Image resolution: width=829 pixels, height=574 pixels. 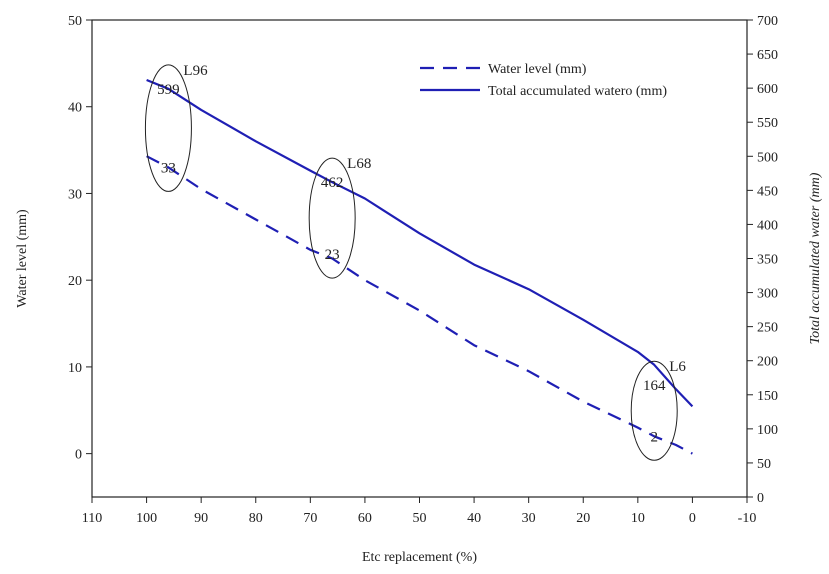 I want to click on x-tick-label: 110, so click(x=92, y=518).